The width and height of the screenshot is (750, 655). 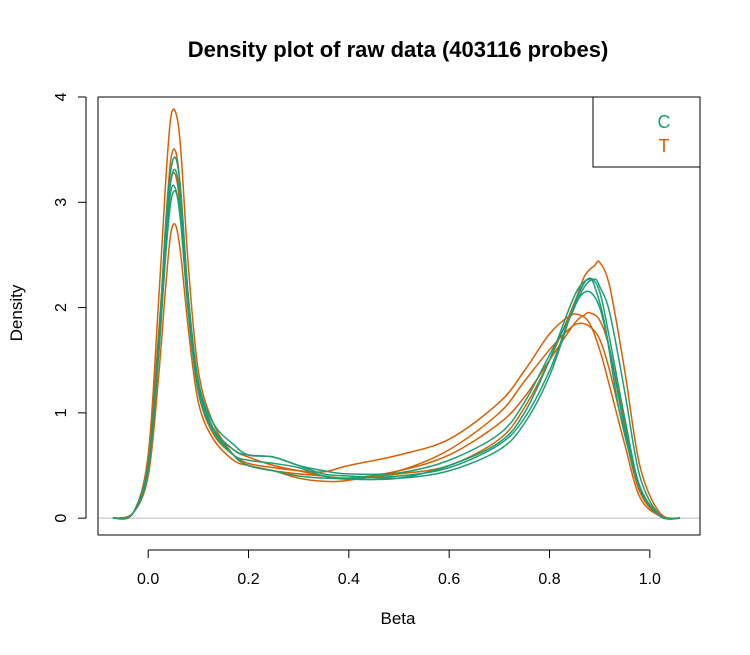 What do you see at coordinates (61, 518) in the screenshot?
I see `y-tick-label: 0` at bounding box center [61, 518].